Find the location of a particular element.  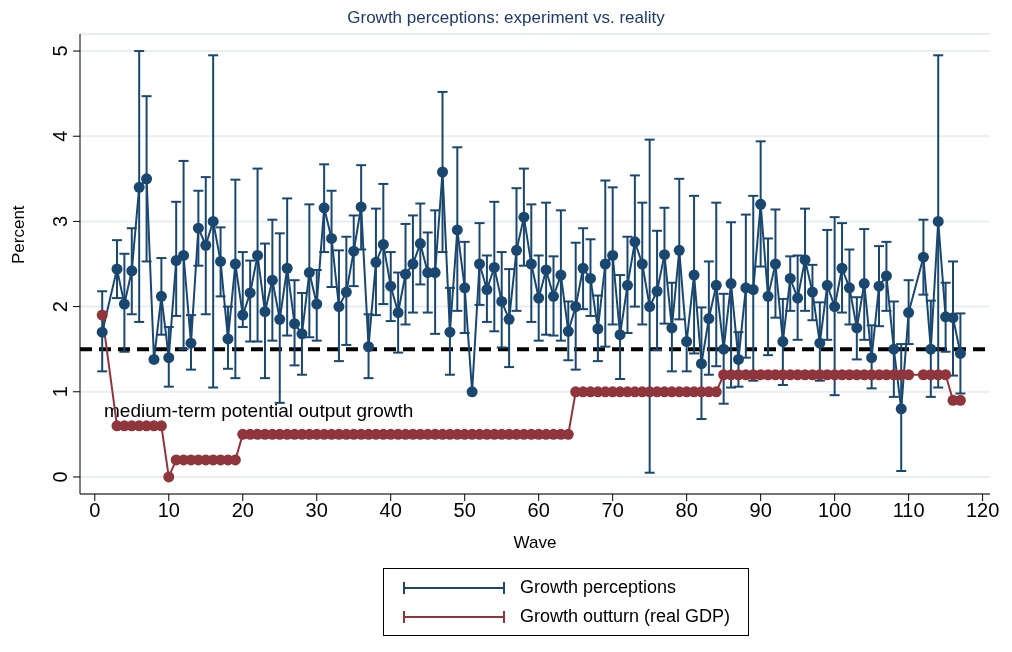

y-axis-title: Percent is located at coordinates (19, 234).